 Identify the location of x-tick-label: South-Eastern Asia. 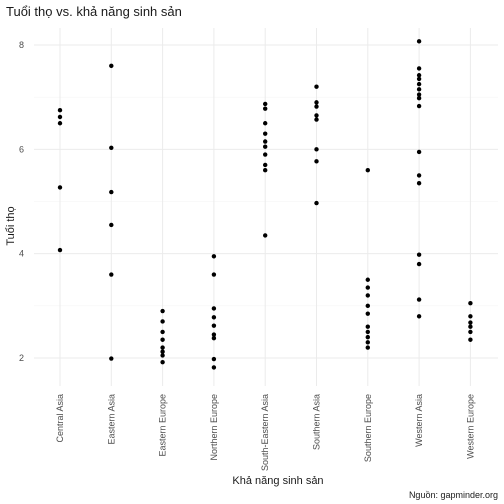
(265, 432).